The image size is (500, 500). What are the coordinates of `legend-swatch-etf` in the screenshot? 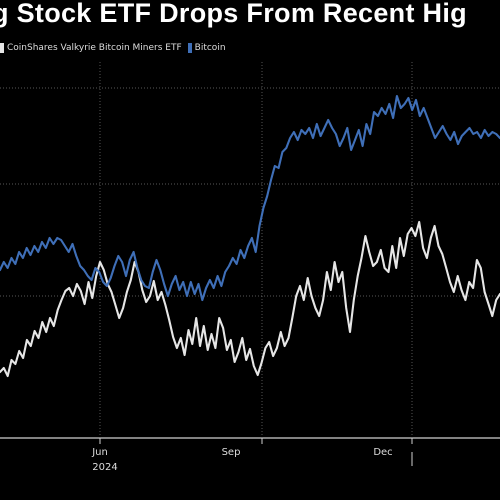 It's located at (2, 48).